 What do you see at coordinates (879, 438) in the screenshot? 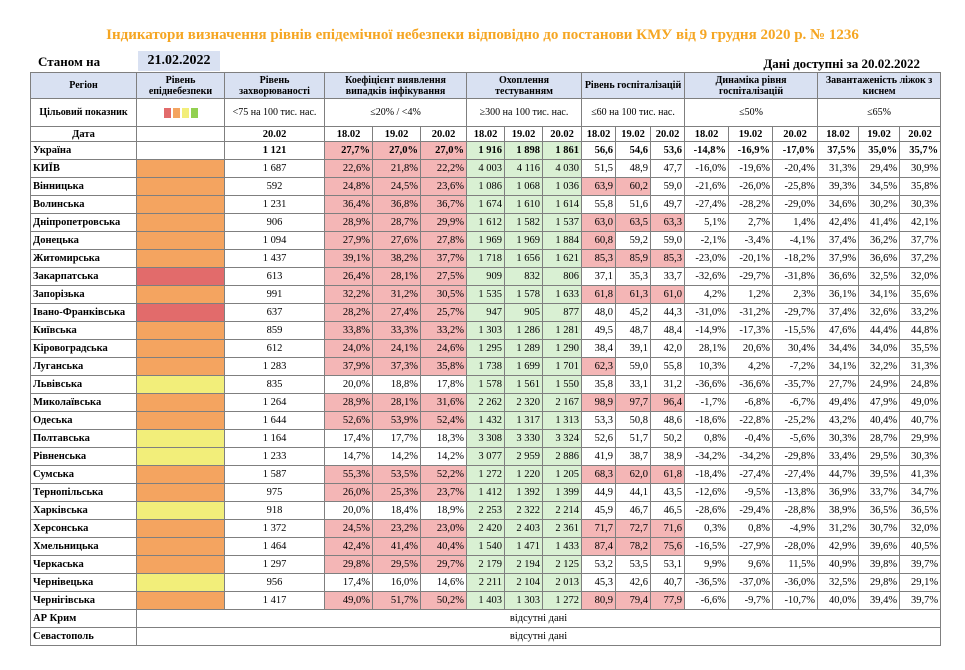
I see `oxygen-beds-cell: 28,7%` at bounding box center [879, 438].